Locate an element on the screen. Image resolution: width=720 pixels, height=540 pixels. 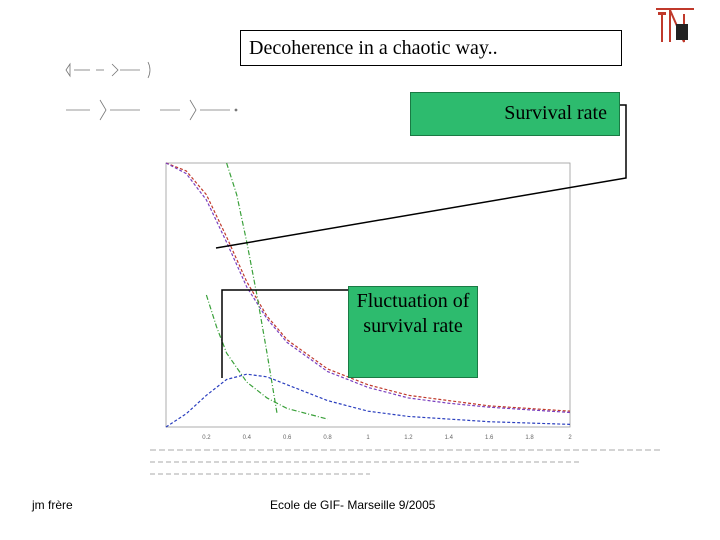
survival-rate-label: Survival rate is located at coordinates (555, 113).